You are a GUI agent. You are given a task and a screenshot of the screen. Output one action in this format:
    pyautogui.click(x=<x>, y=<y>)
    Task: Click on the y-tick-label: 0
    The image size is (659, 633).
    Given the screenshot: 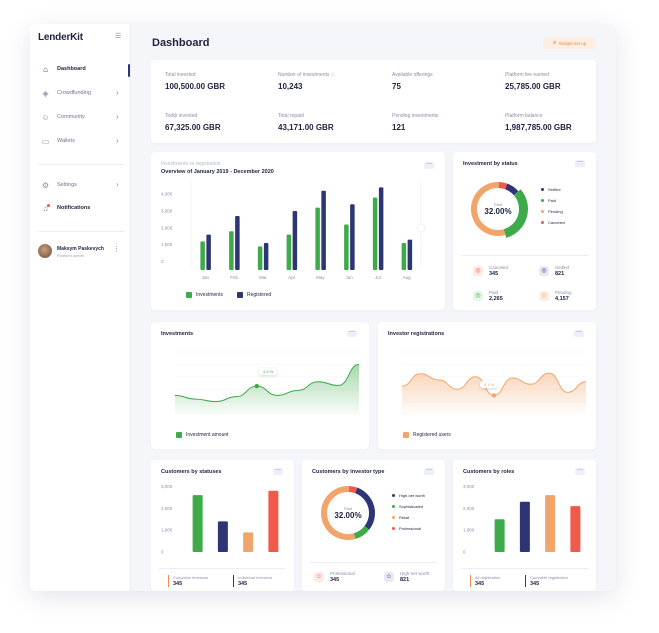 What is the action you would take?
    pyautogui.click(x=162, y=261)
    